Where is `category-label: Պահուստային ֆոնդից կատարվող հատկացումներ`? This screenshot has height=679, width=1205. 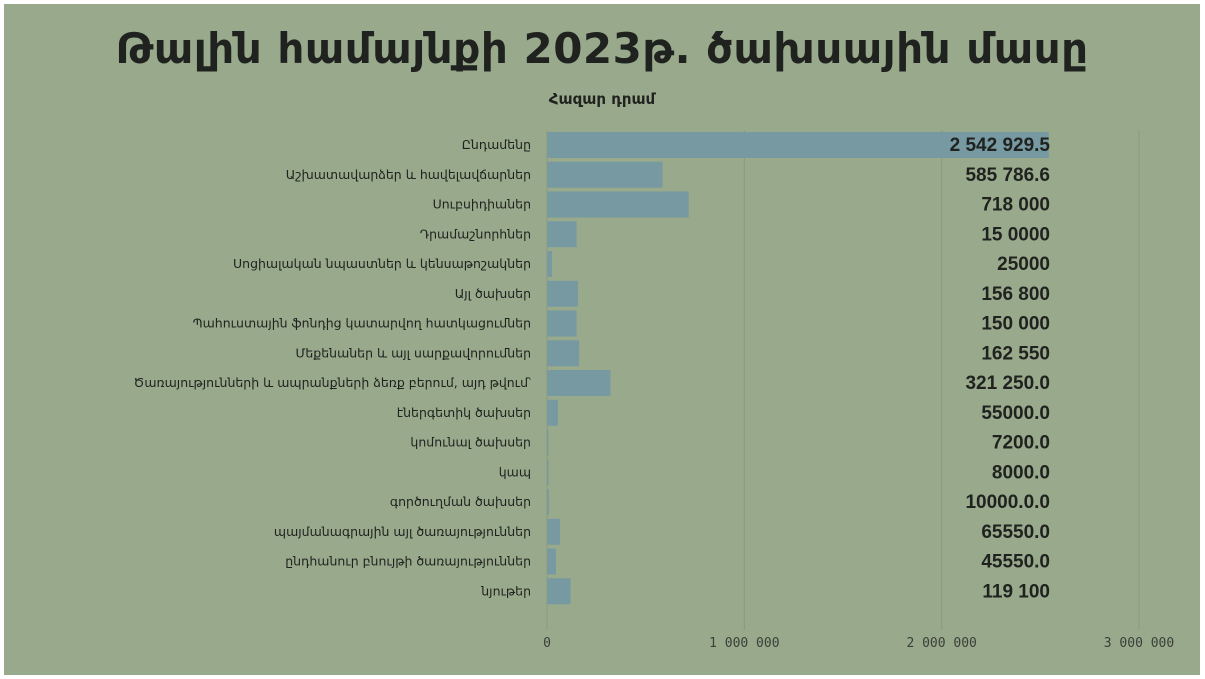 category-label: Պահուստային ֆոնդից կատարվող հատկացումներ is located at coordinates (362, 323).